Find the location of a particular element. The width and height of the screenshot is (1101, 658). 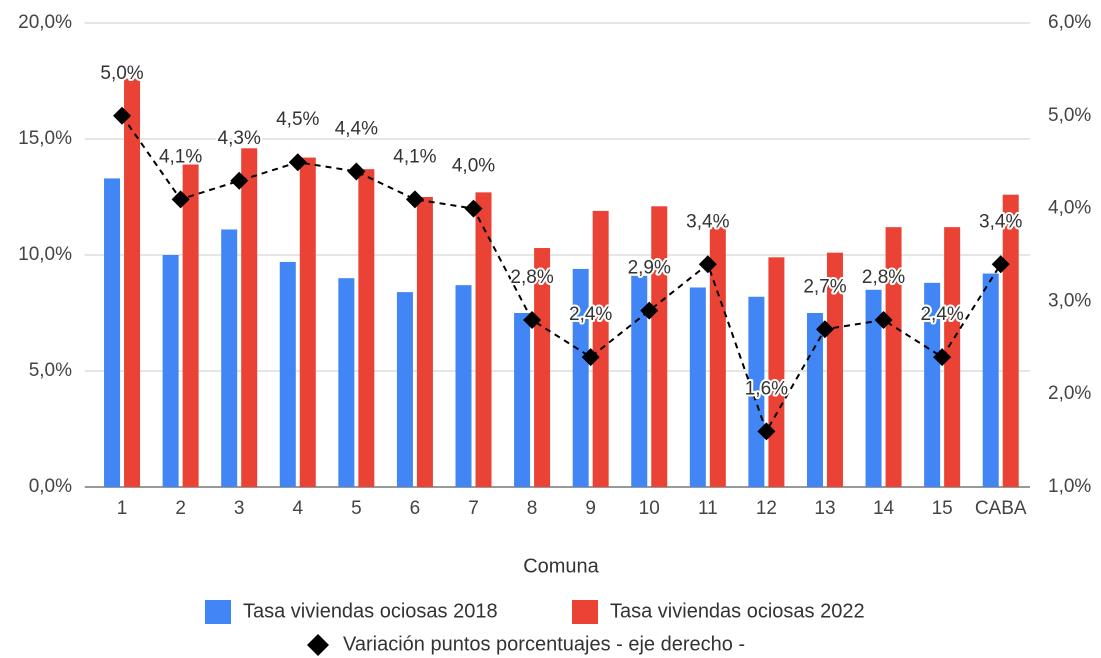

y-tick-label: 5,0% is located at coordinates (50, 370).